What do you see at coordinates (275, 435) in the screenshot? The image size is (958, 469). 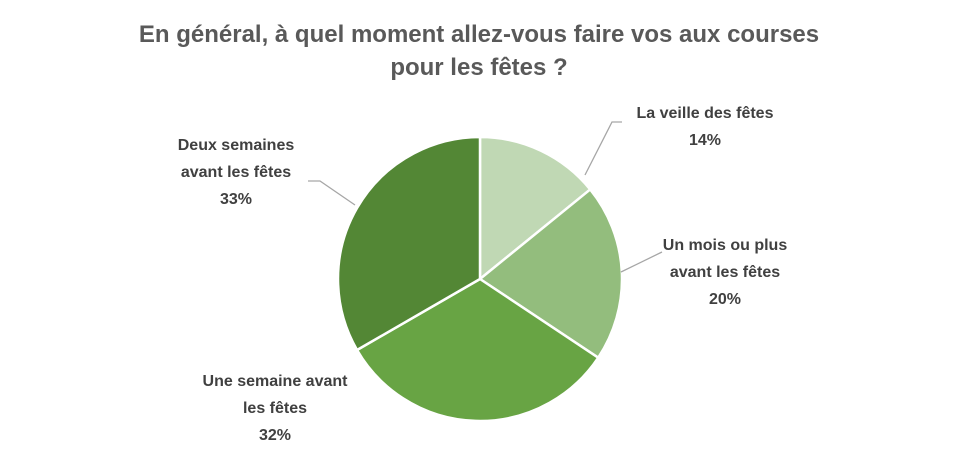 I see `data-label-value: 32%` at bounding box center [275, 435].